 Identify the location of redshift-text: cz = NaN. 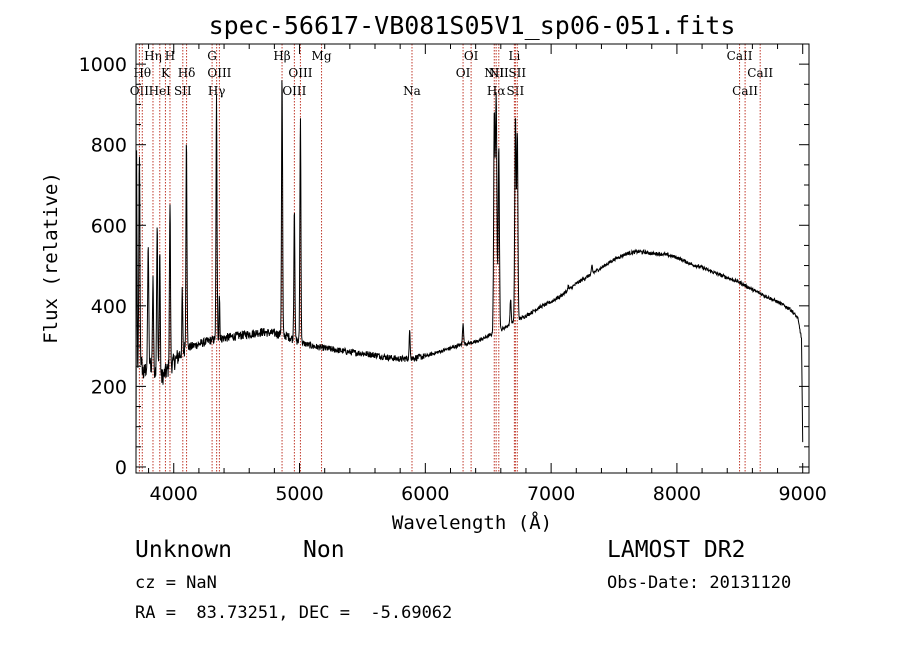
(176, 583).